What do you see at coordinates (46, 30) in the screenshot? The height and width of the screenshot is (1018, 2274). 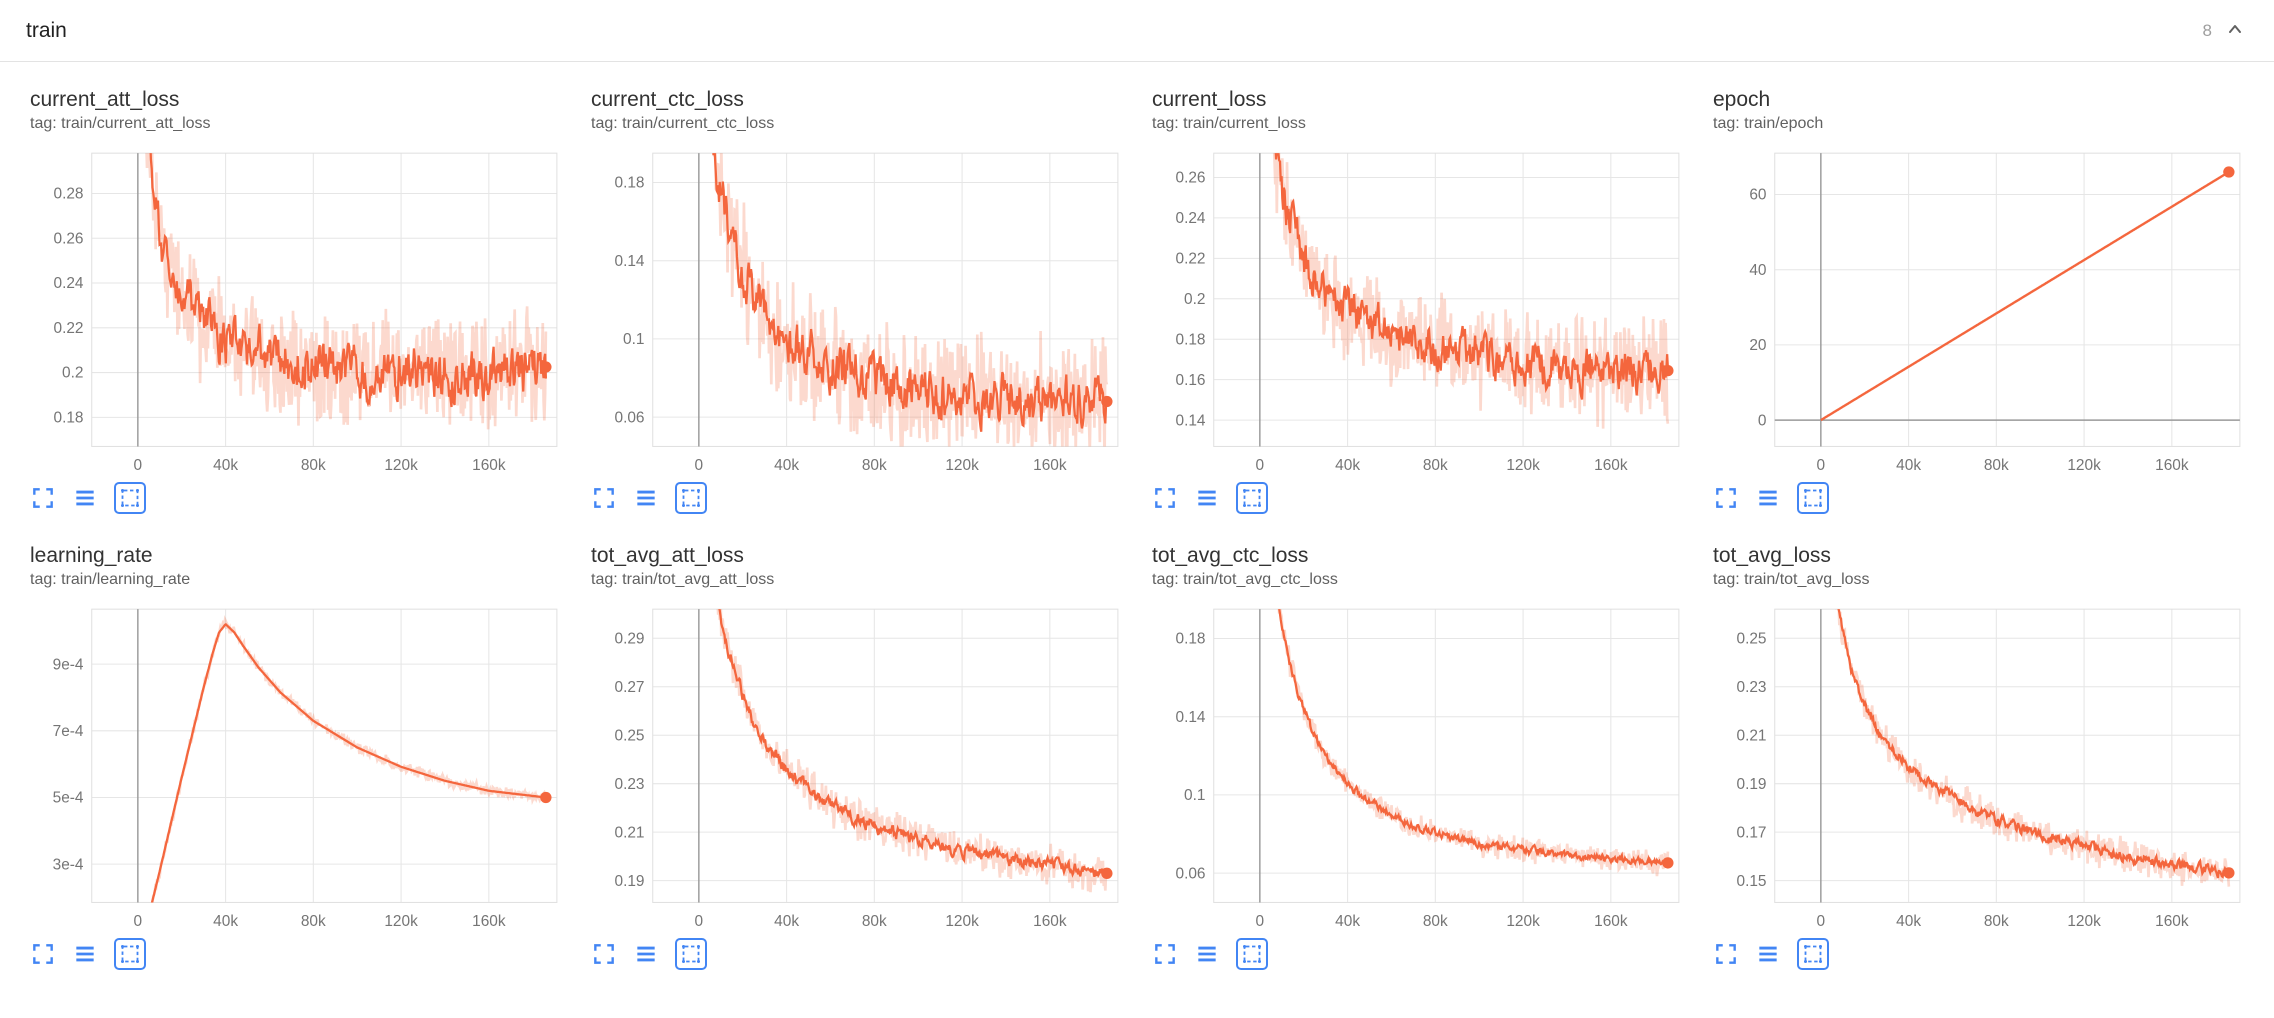 I see `section-title: train` at bounding box center [46, 30].